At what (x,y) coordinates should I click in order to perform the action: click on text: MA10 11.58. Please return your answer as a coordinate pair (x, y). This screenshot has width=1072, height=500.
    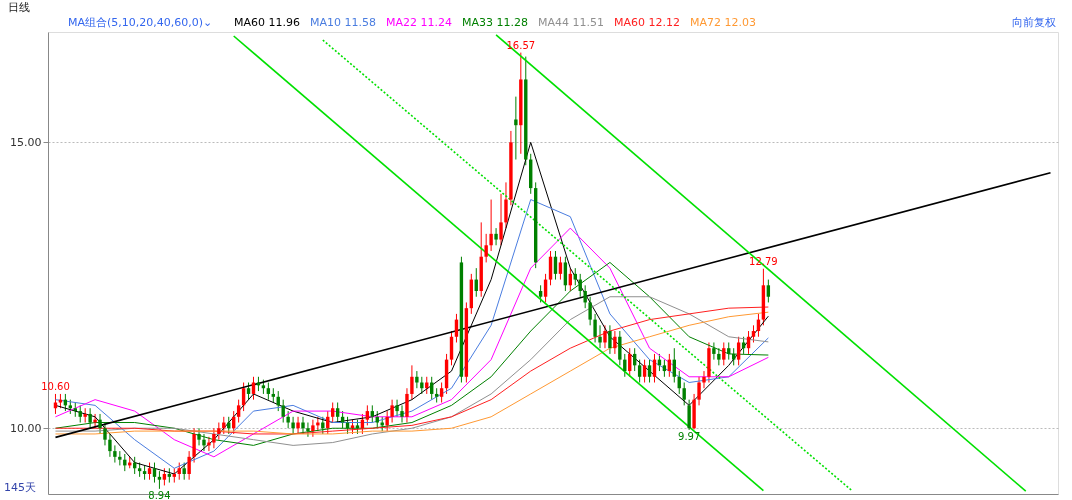
    Looking at the image, I should click on (343, 22).